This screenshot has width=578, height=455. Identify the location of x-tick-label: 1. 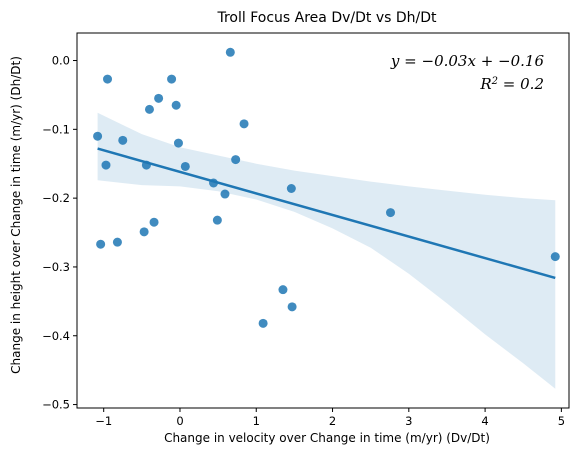
(256, 421).